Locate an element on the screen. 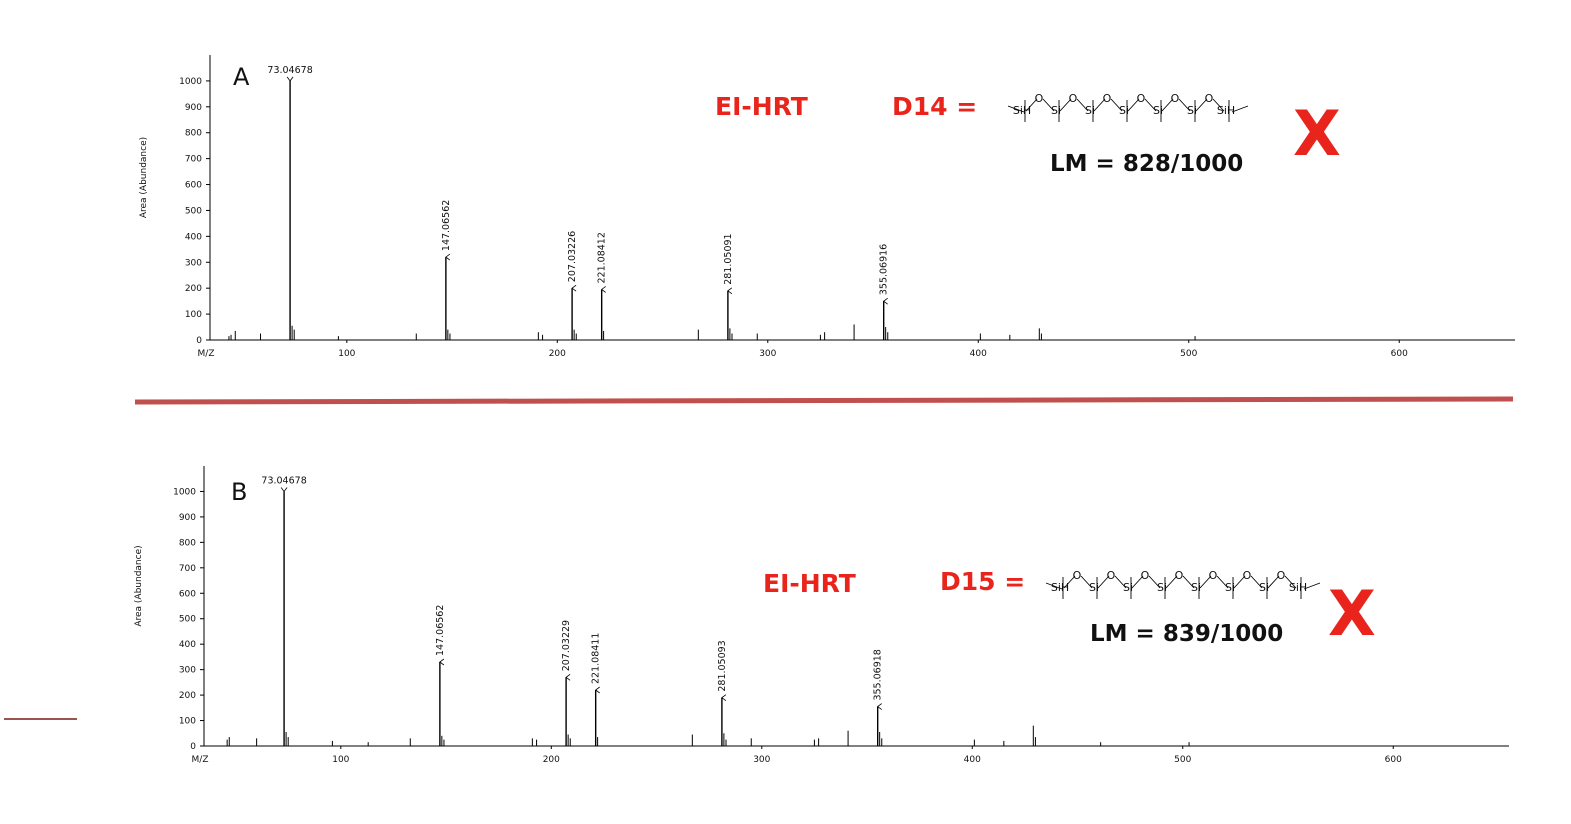  chart-1-y-axis-label: Area (Abundance) is located at coordinates (139, 585).